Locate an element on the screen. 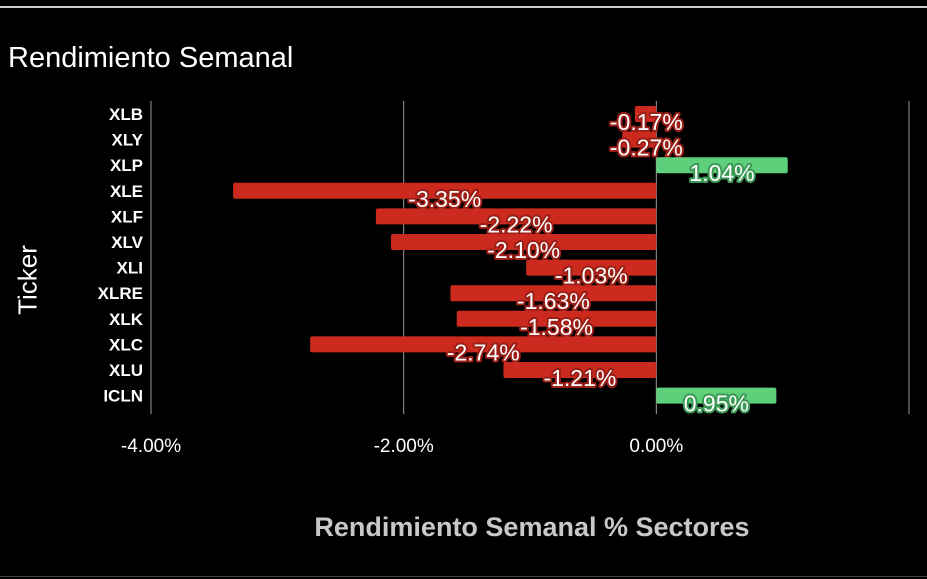 The image size is (927, 579). data-label-xlb: -0.17% is located at coordinates (646, 122).